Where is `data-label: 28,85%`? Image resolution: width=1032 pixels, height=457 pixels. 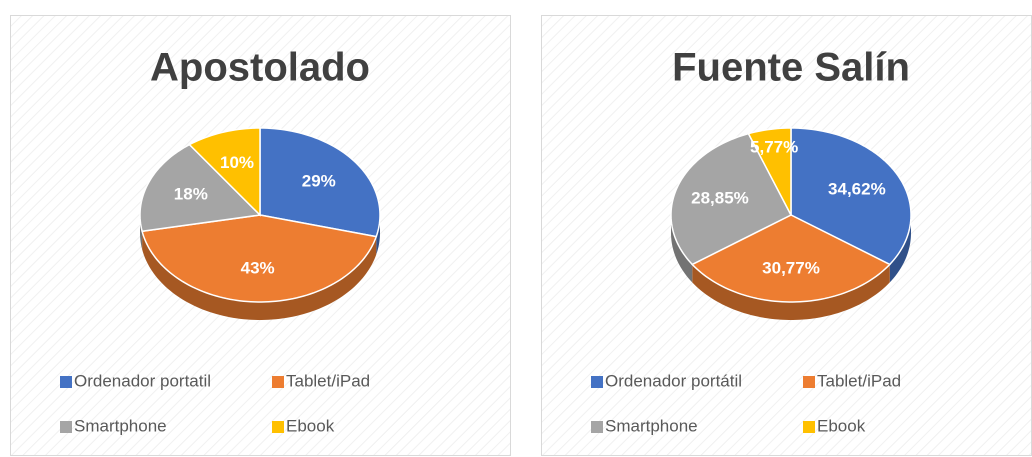 data-label: 28,85% is located at coordinates (720, 197).